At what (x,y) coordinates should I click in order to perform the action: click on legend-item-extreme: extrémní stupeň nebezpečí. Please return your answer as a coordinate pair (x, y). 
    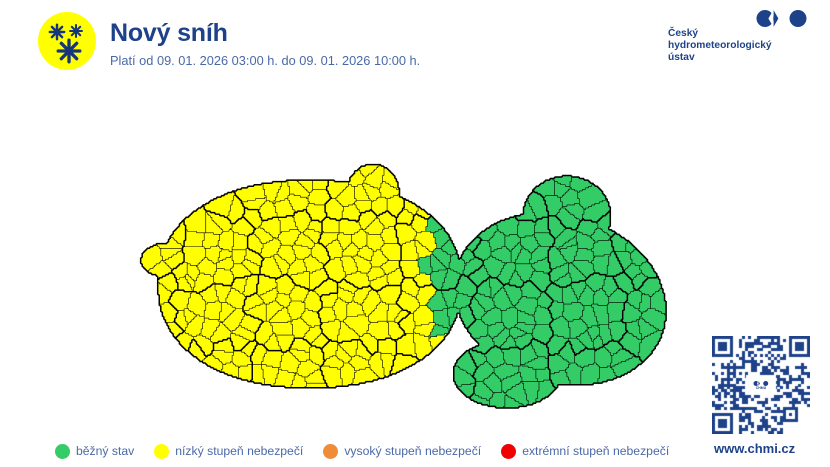
    Looking at the image, I should click on (585, 451).